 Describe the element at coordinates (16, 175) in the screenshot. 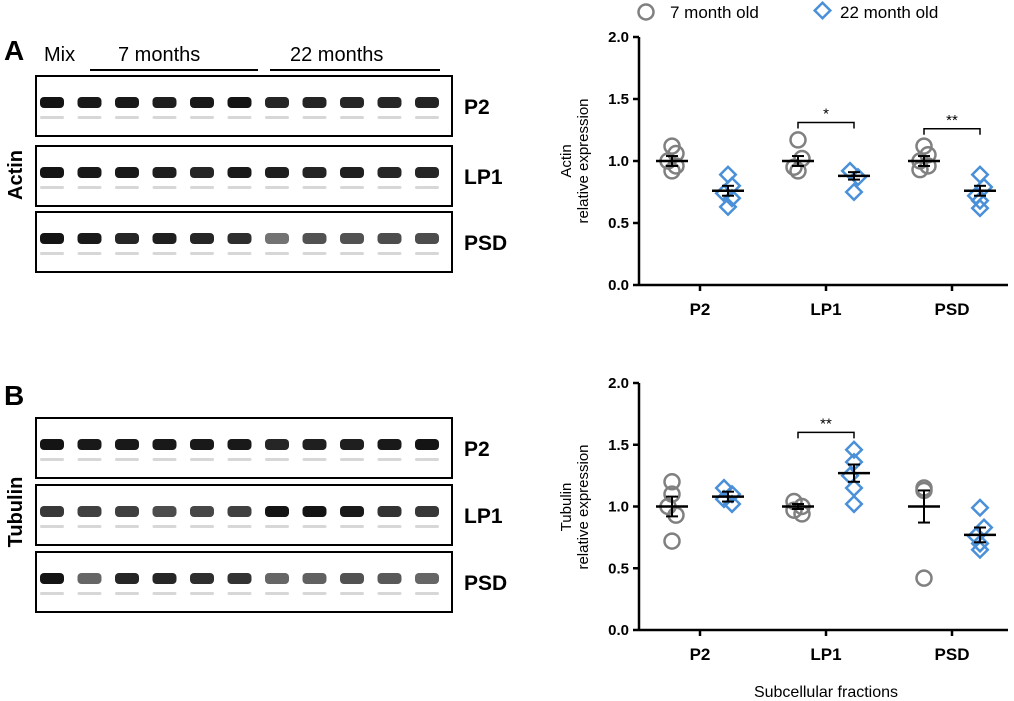

I see `protein-label-actin: Actin` at that location.